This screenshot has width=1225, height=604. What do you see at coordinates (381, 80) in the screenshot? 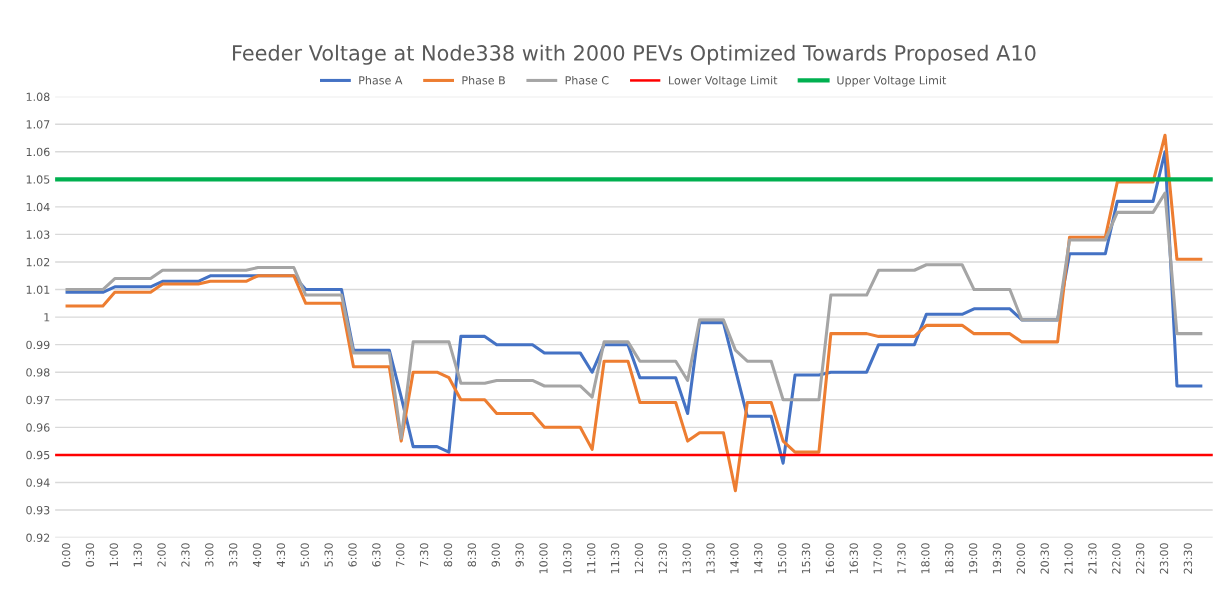
I see `legend-label: Phase A` at bounding box center [381, 80].